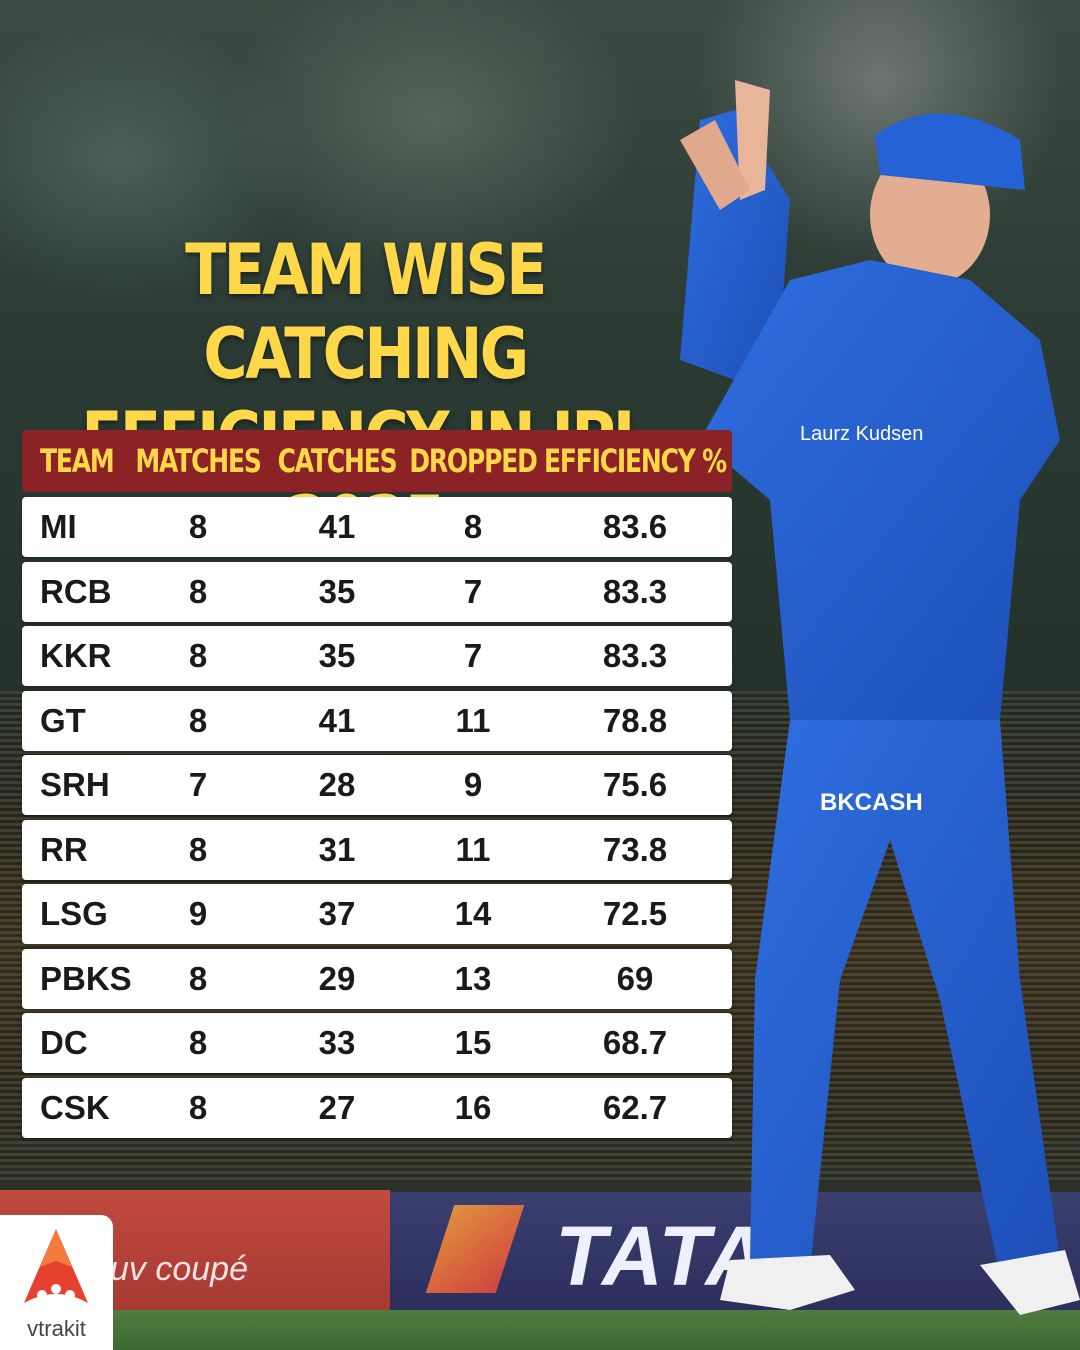  What do you see at coordinates (861, 434) in the screenshot?
I see `jersey-chest-text: Laurz Kudsen` at bounding box center [861, 434].